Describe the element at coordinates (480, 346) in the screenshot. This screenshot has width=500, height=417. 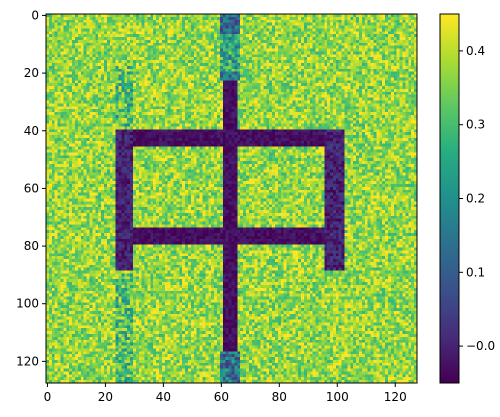
I see `colorbar-tick-label: −0.0` at that location.